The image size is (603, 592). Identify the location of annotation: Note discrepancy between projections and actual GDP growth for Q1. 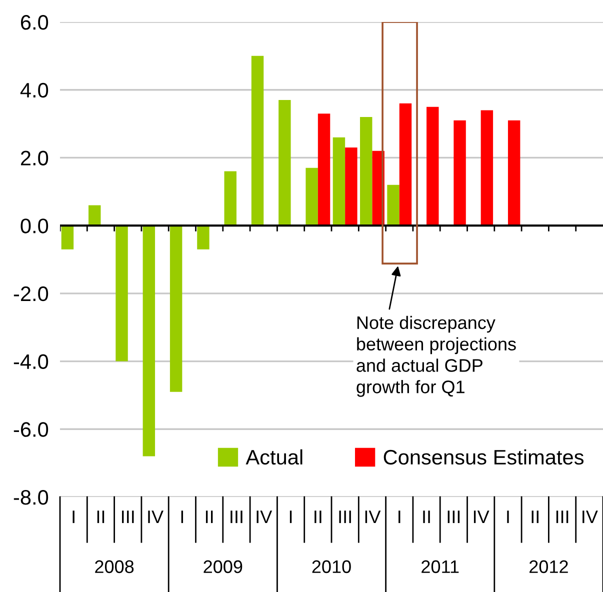
(436, 356).